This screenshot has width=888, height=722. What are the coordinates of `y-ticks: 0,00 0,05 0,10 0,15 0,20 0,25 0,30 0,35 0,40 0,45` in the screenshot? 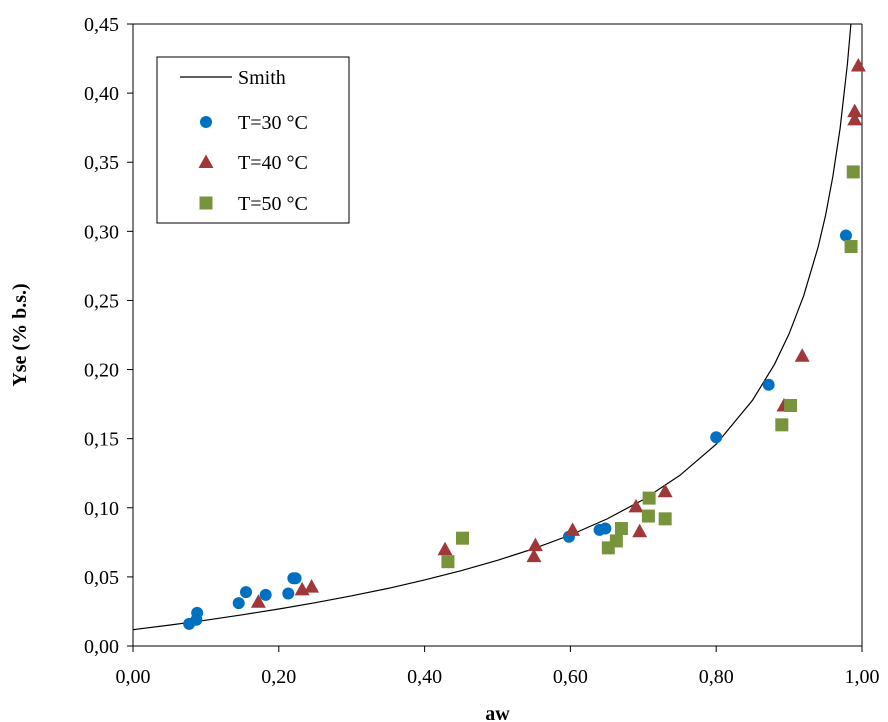 It's located at (108, 336).